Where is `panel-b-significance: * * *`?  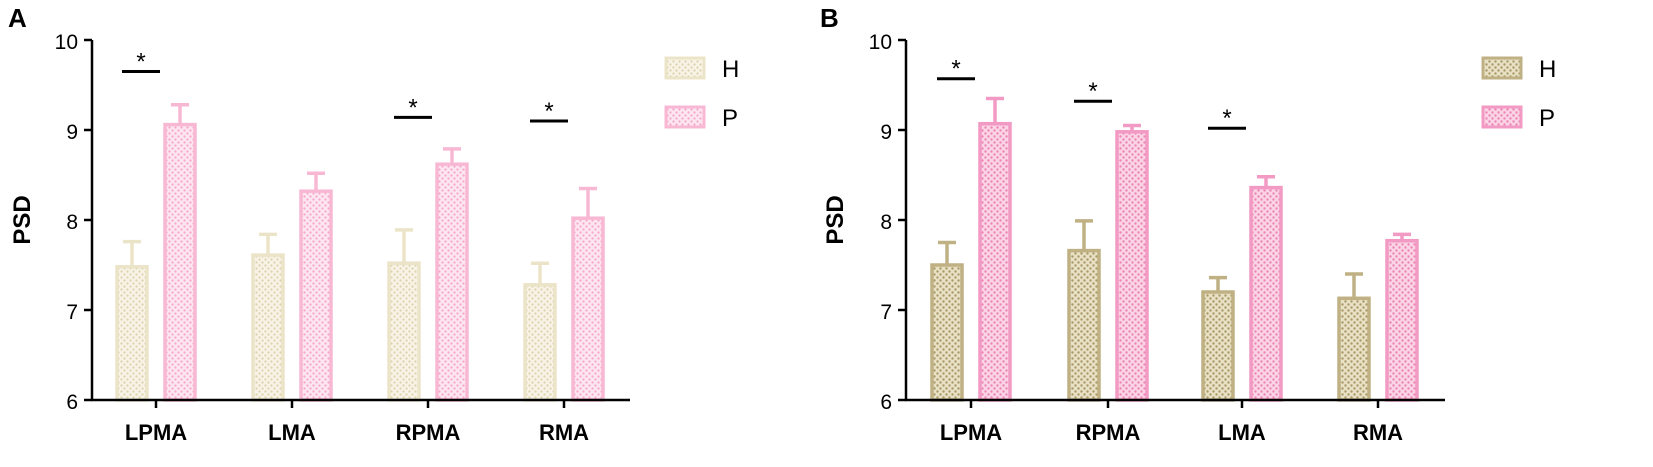
panel-b-significance: * * * is located at coordinates (1091, 94).